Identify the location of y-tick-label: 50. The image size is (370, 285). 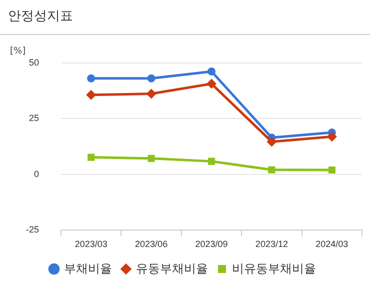
(34, 62).